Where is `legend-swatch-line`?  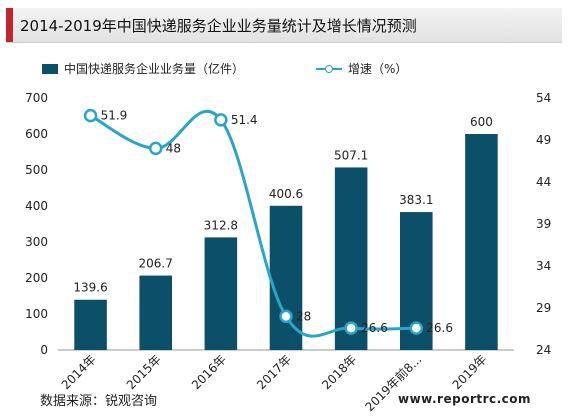 legend-swatch-line is located at coordinates (329, 69).